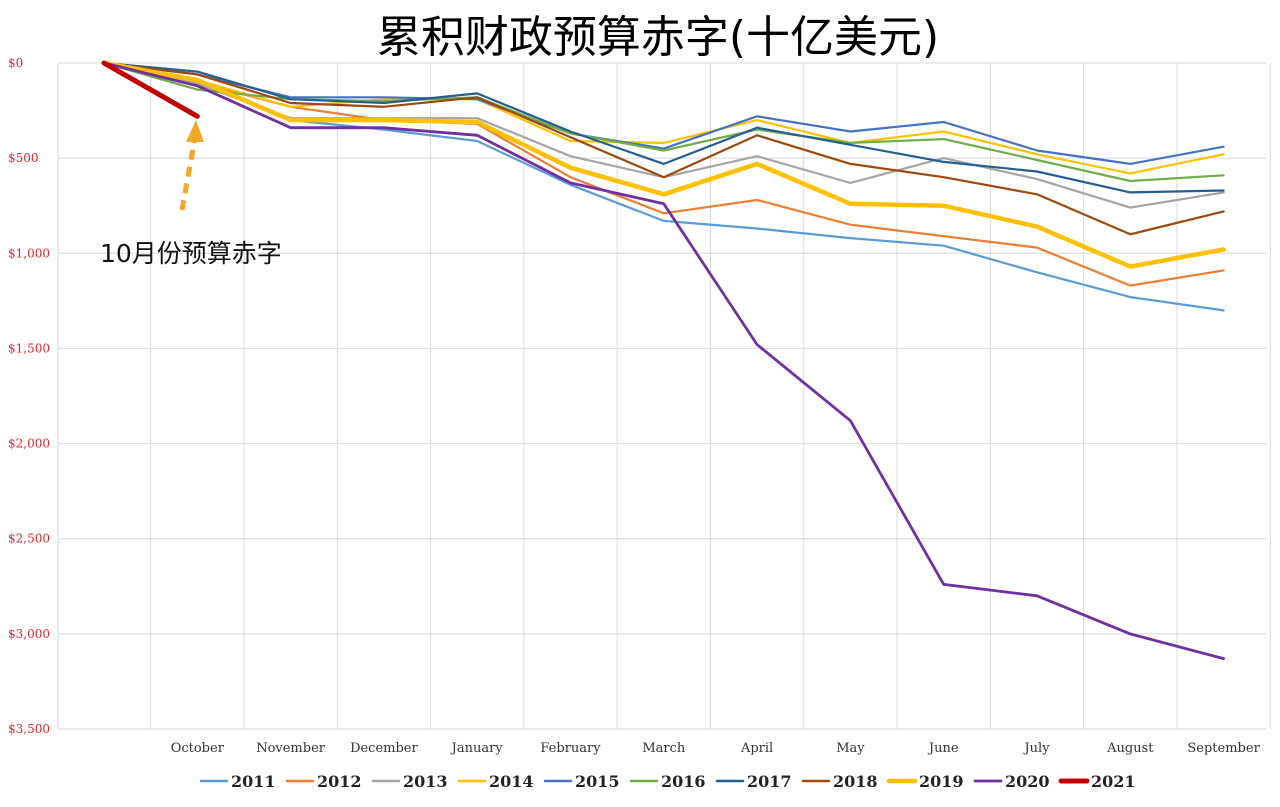 Image resolution: width=1280 pixels, height=807 pixels. What do you see at coordinates (29, 253) in the screenshot?
I see `y-tick-label: $1,000` at bounding box center [29, 253].